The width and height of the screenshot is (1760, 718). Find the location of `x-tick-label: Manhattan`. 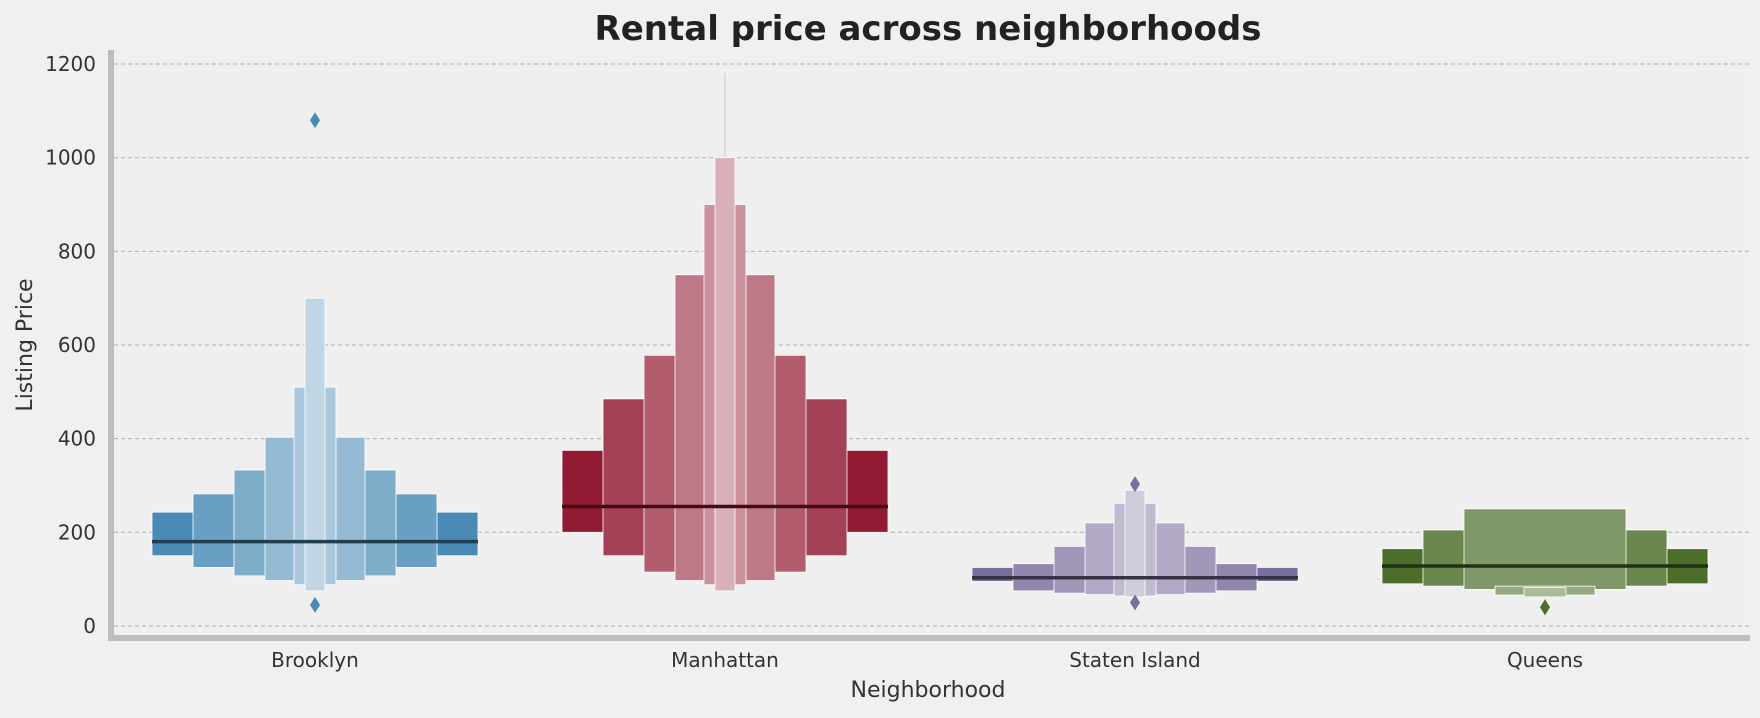

x-tick-label: Manhattan is located at coordinates (725, 660).